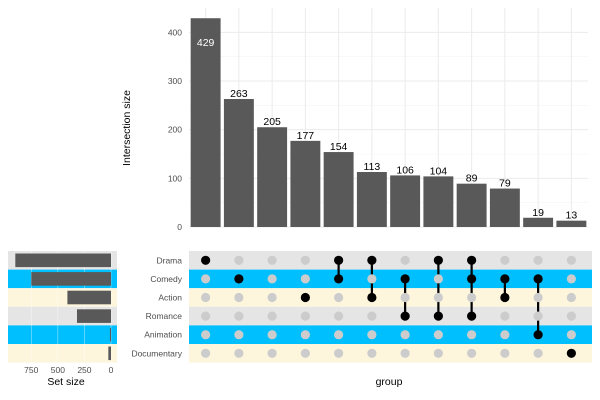 The height and width of the screenshot is (400, 600). I want to click on set-size-axis-title: Set size, so click(66, 382).